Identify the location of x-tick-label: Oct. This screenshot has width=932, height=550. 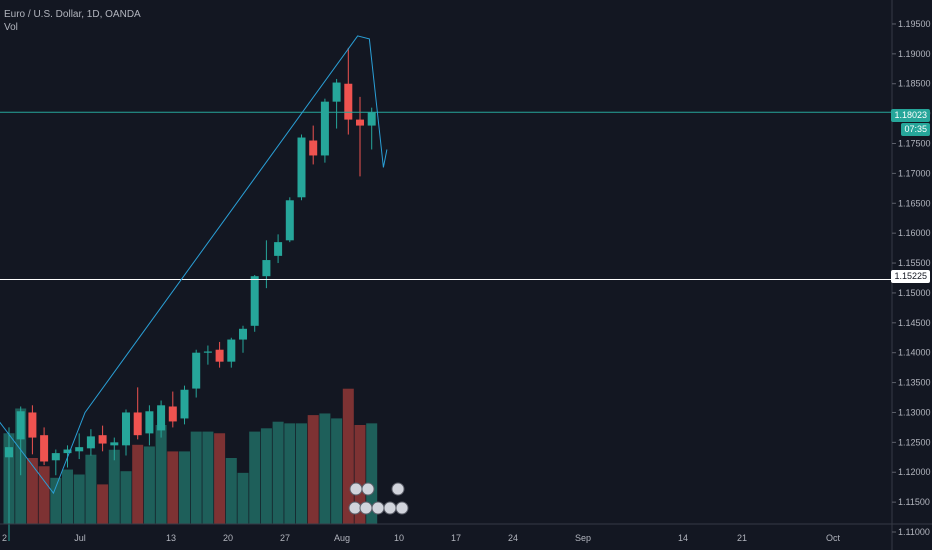
(833, 538).